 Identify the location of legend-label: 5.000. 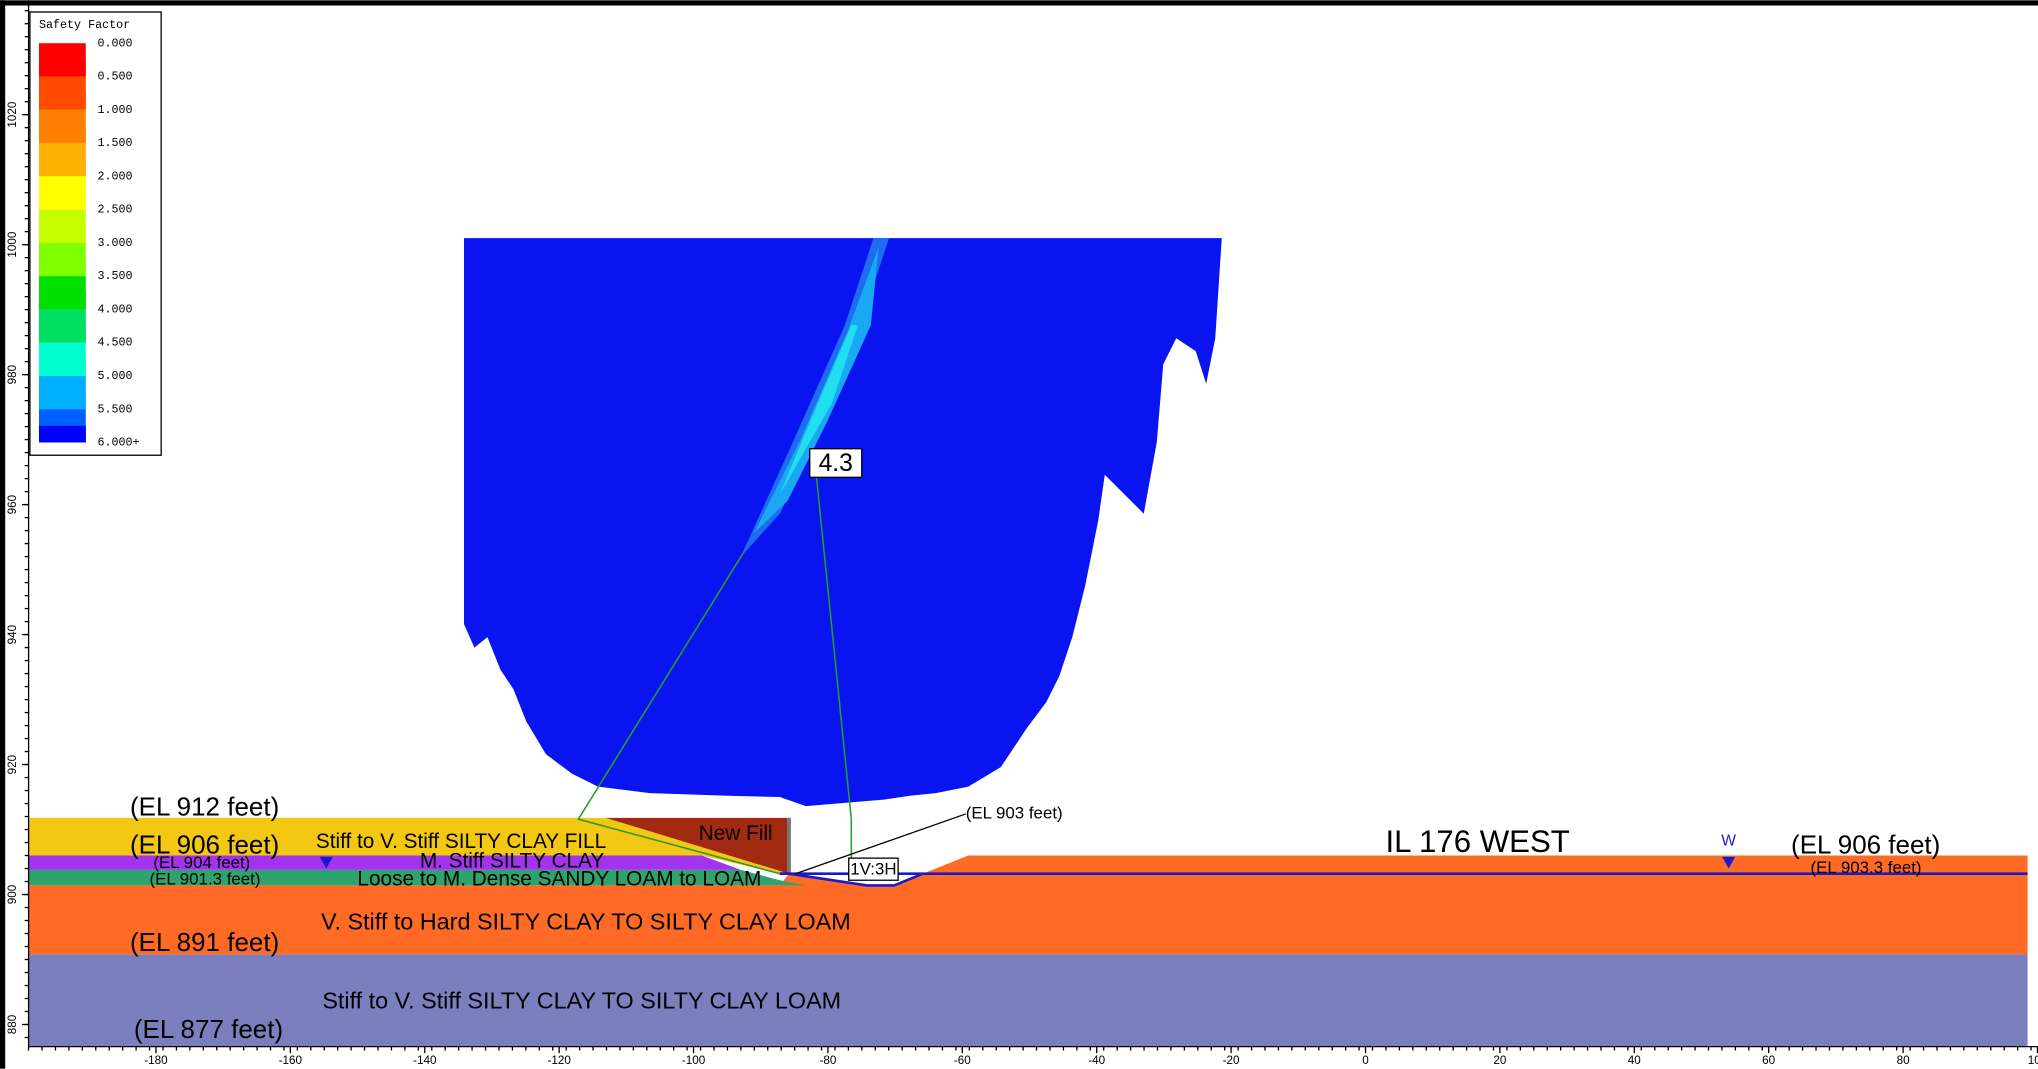
(114, 376).